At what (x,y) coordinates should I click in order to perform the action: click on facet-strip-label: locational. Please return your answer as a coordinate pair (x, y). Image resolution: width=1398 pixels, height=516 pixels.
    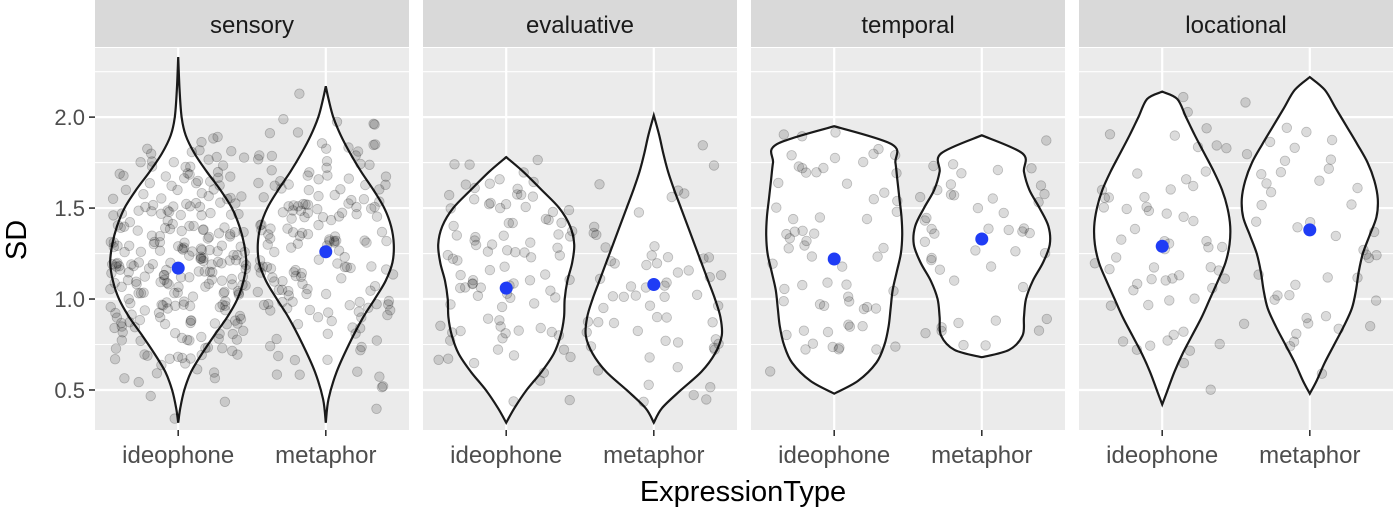
    Looking at the image, I should click on (1235, 25).